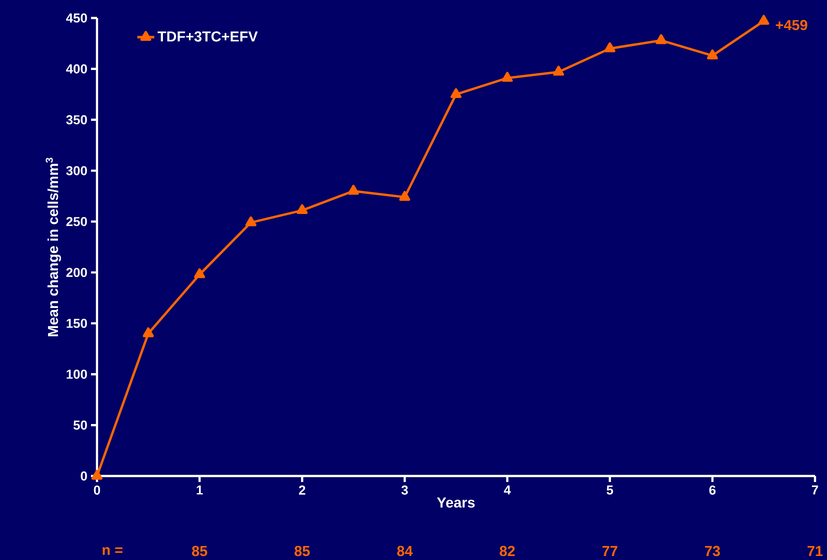 The width and height of the screenshot is (827, 560). I want to click on text: 73, so click(712, 551).